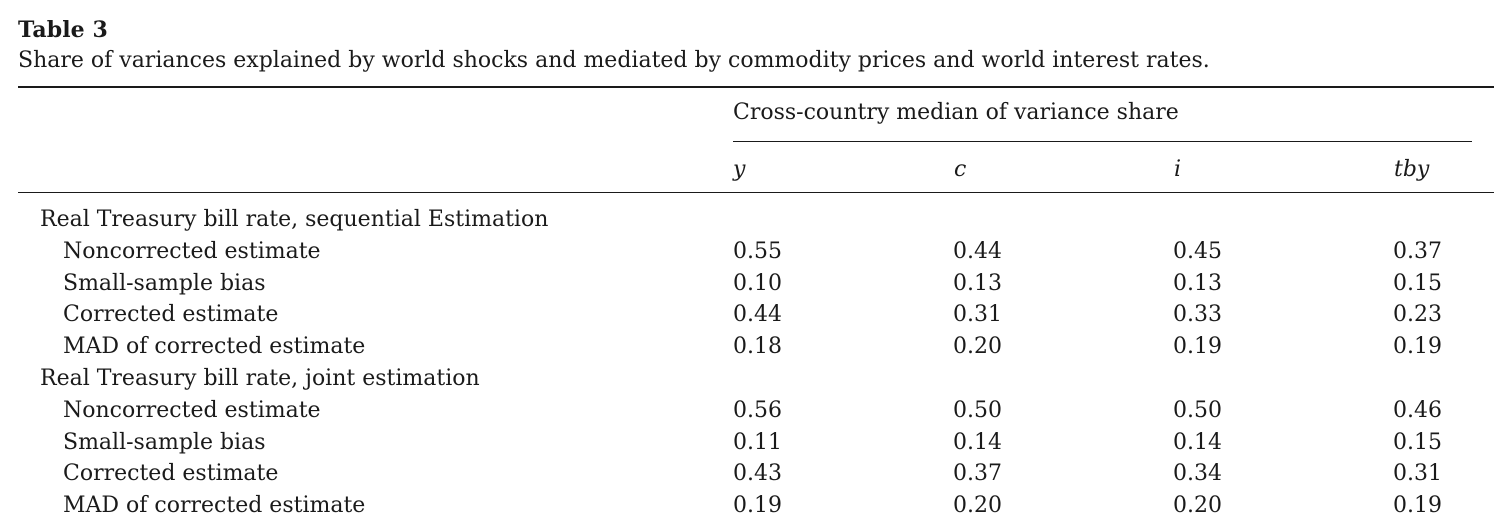 The image size is (1510, 532). I want to click on table-cell-y: 0.10, so click(757, 283).